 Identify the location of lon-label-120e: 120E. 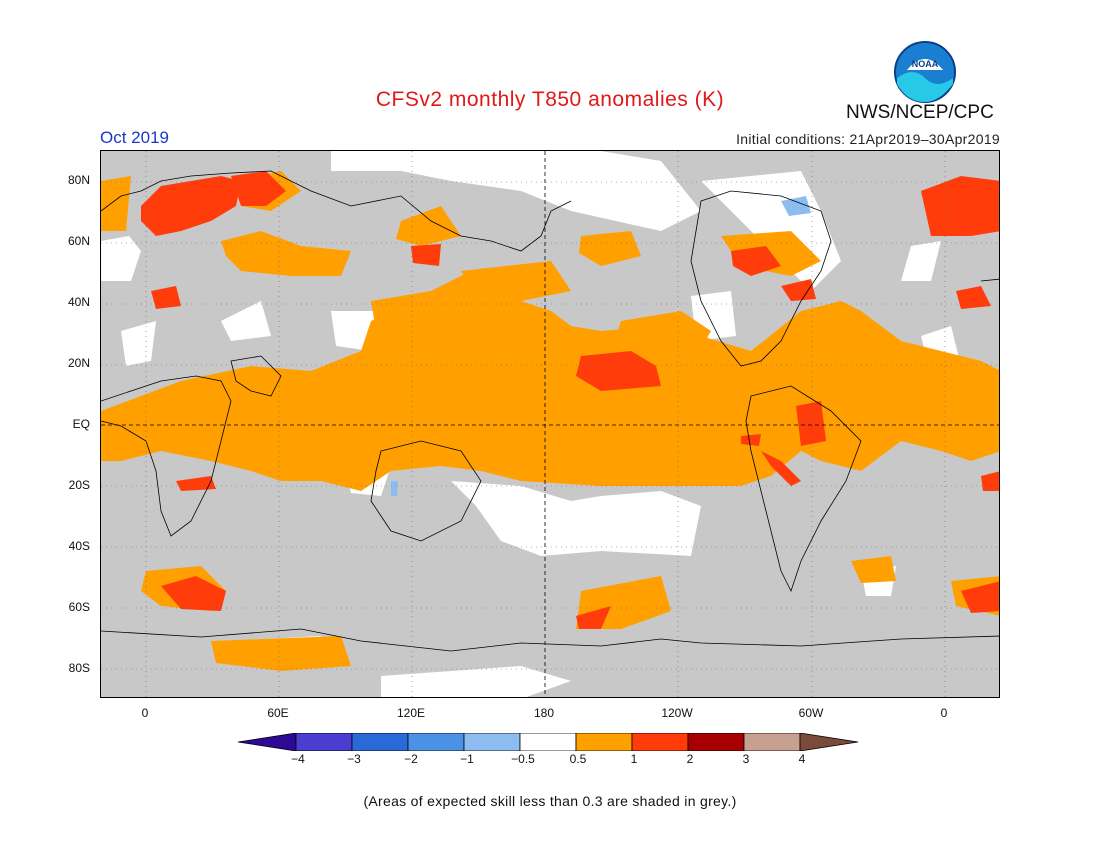
(411, 713).